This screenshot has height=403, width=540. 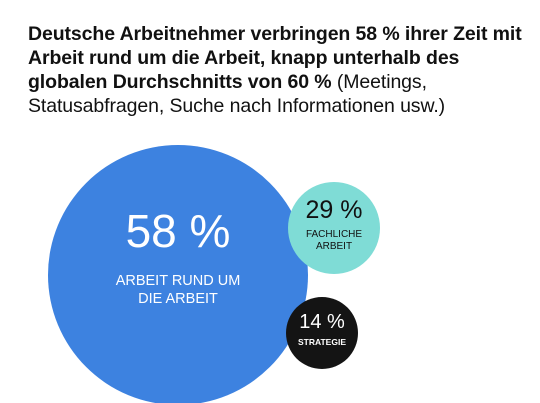 I want to click on bubble-category-label-0-1: DIE ARBEIT, so click(x=178, y=299).